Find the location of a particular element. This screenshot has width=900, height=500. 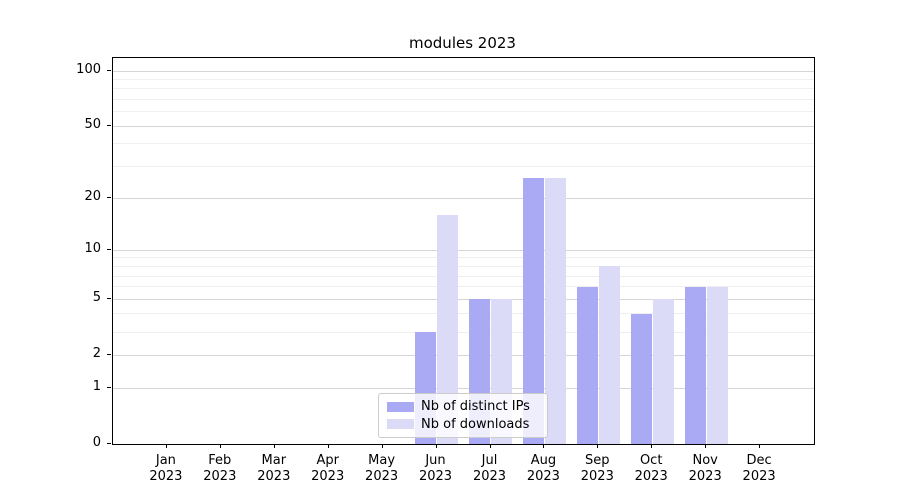

x-tick-label: Oct 2023 is located at coordinates (651, 469).